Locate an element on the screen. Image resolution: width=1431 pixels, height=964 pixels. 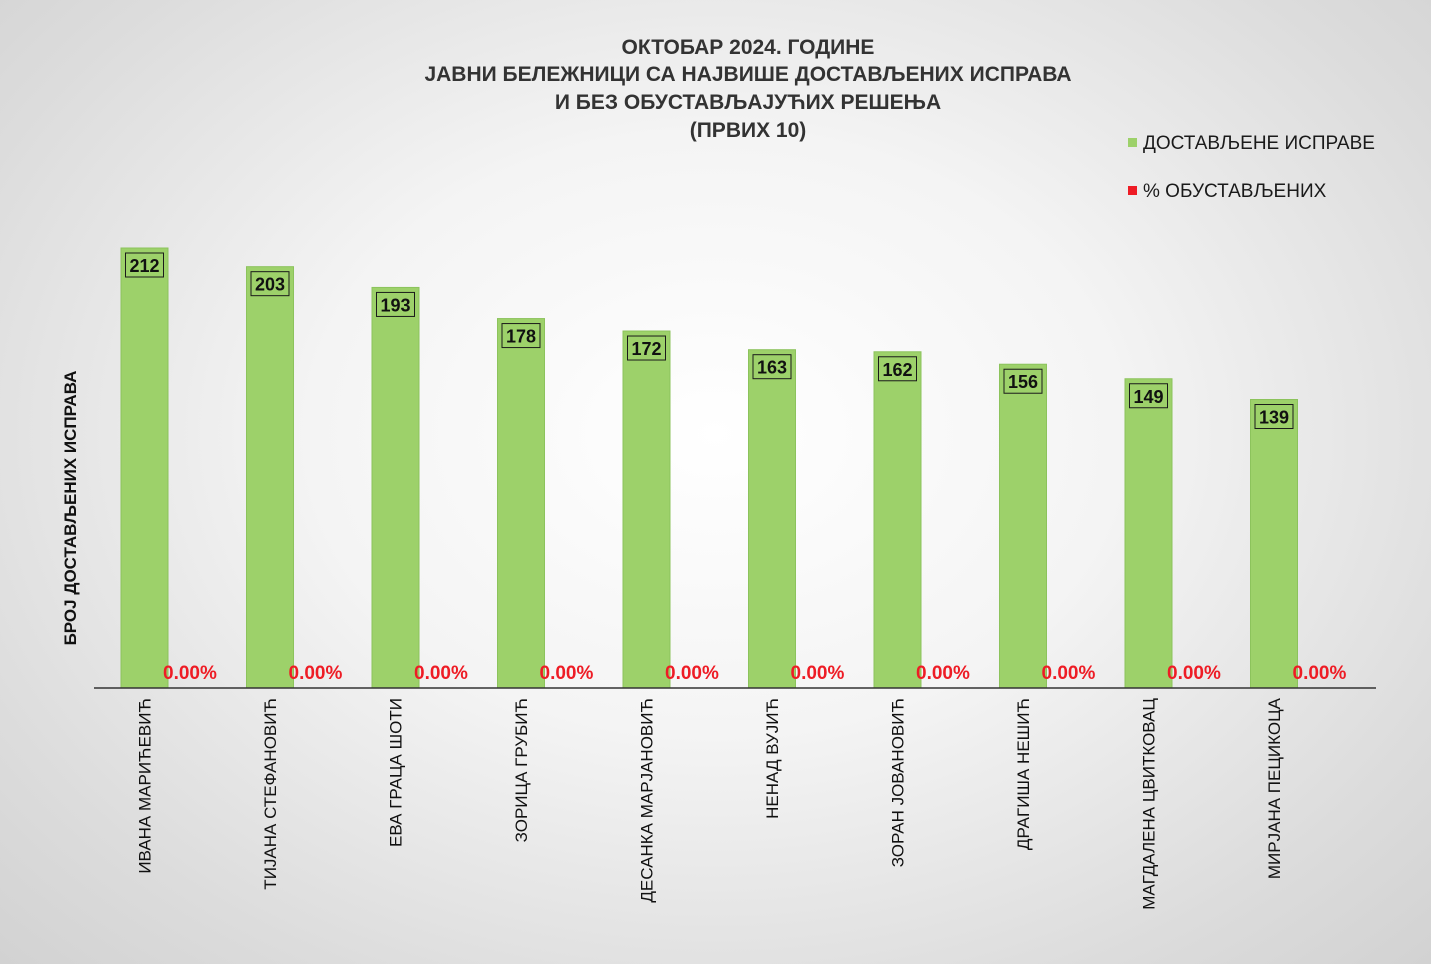
data-label-delivered: 156 is located at coordinates (1023, 382).